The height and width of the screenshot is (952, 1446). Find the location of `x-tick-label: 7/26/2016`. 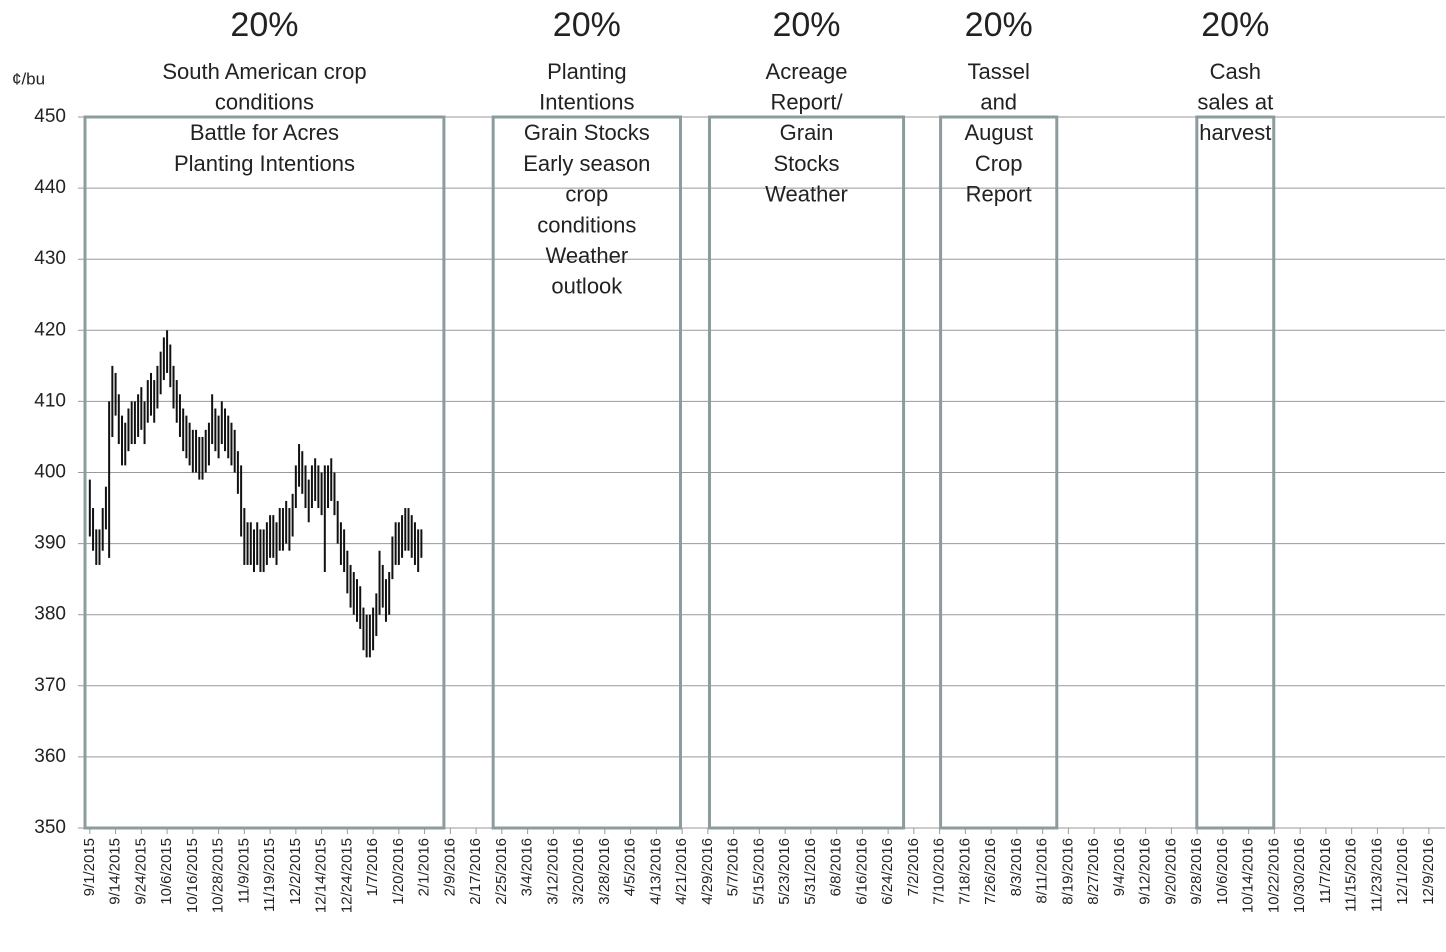

x-tick-label: 7/26/2016 is located at coordinates (990, 871).